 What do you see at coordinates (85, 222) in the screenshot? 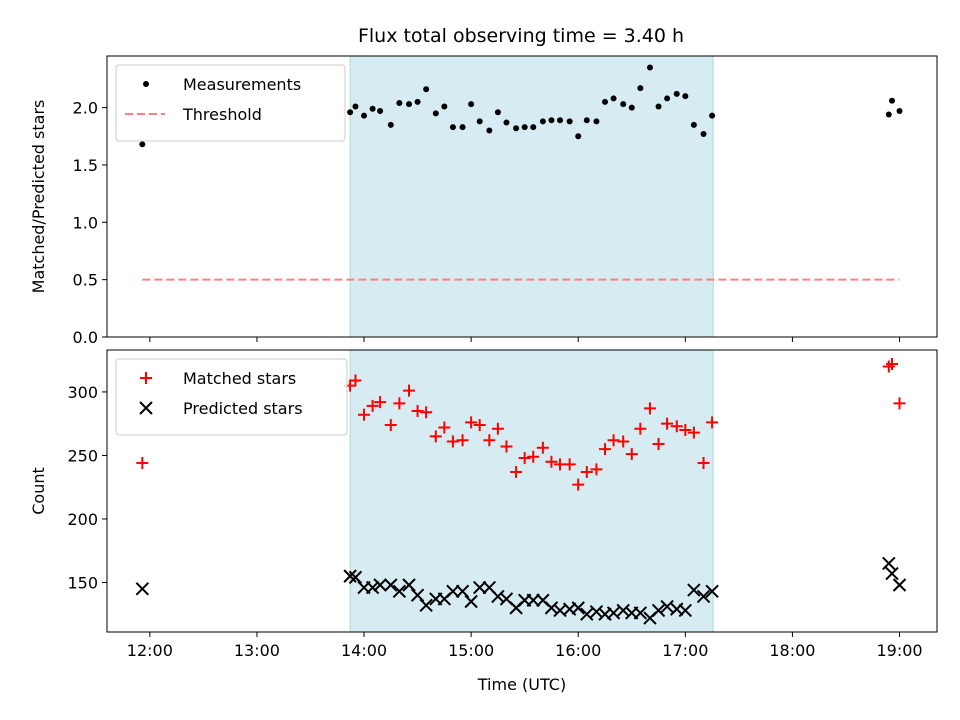
I see `y-tick-label: 1.0` at bounding box center [85, 222].